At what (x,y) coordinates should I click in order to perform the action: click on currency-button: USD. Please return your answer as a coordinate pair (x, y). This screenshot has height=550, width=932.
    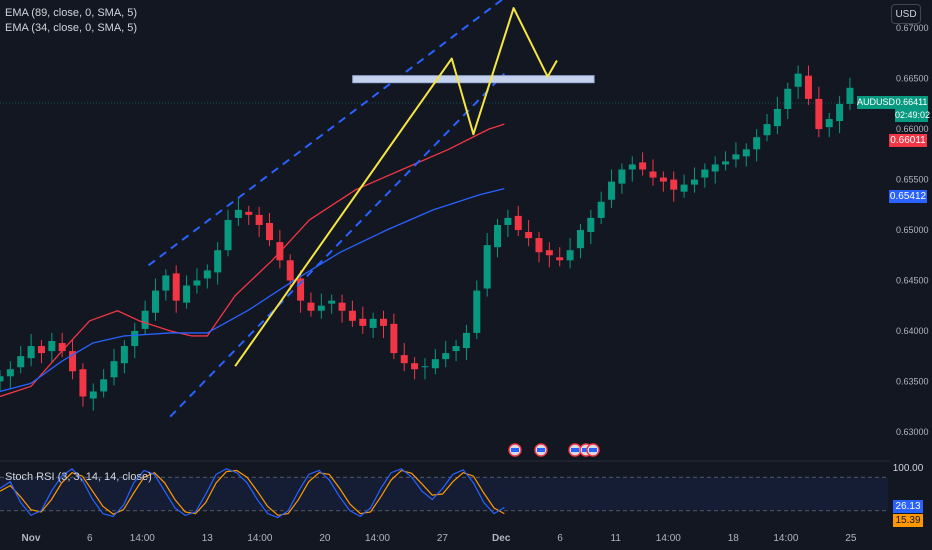
    Looking at the image, I should click on (906, 14).